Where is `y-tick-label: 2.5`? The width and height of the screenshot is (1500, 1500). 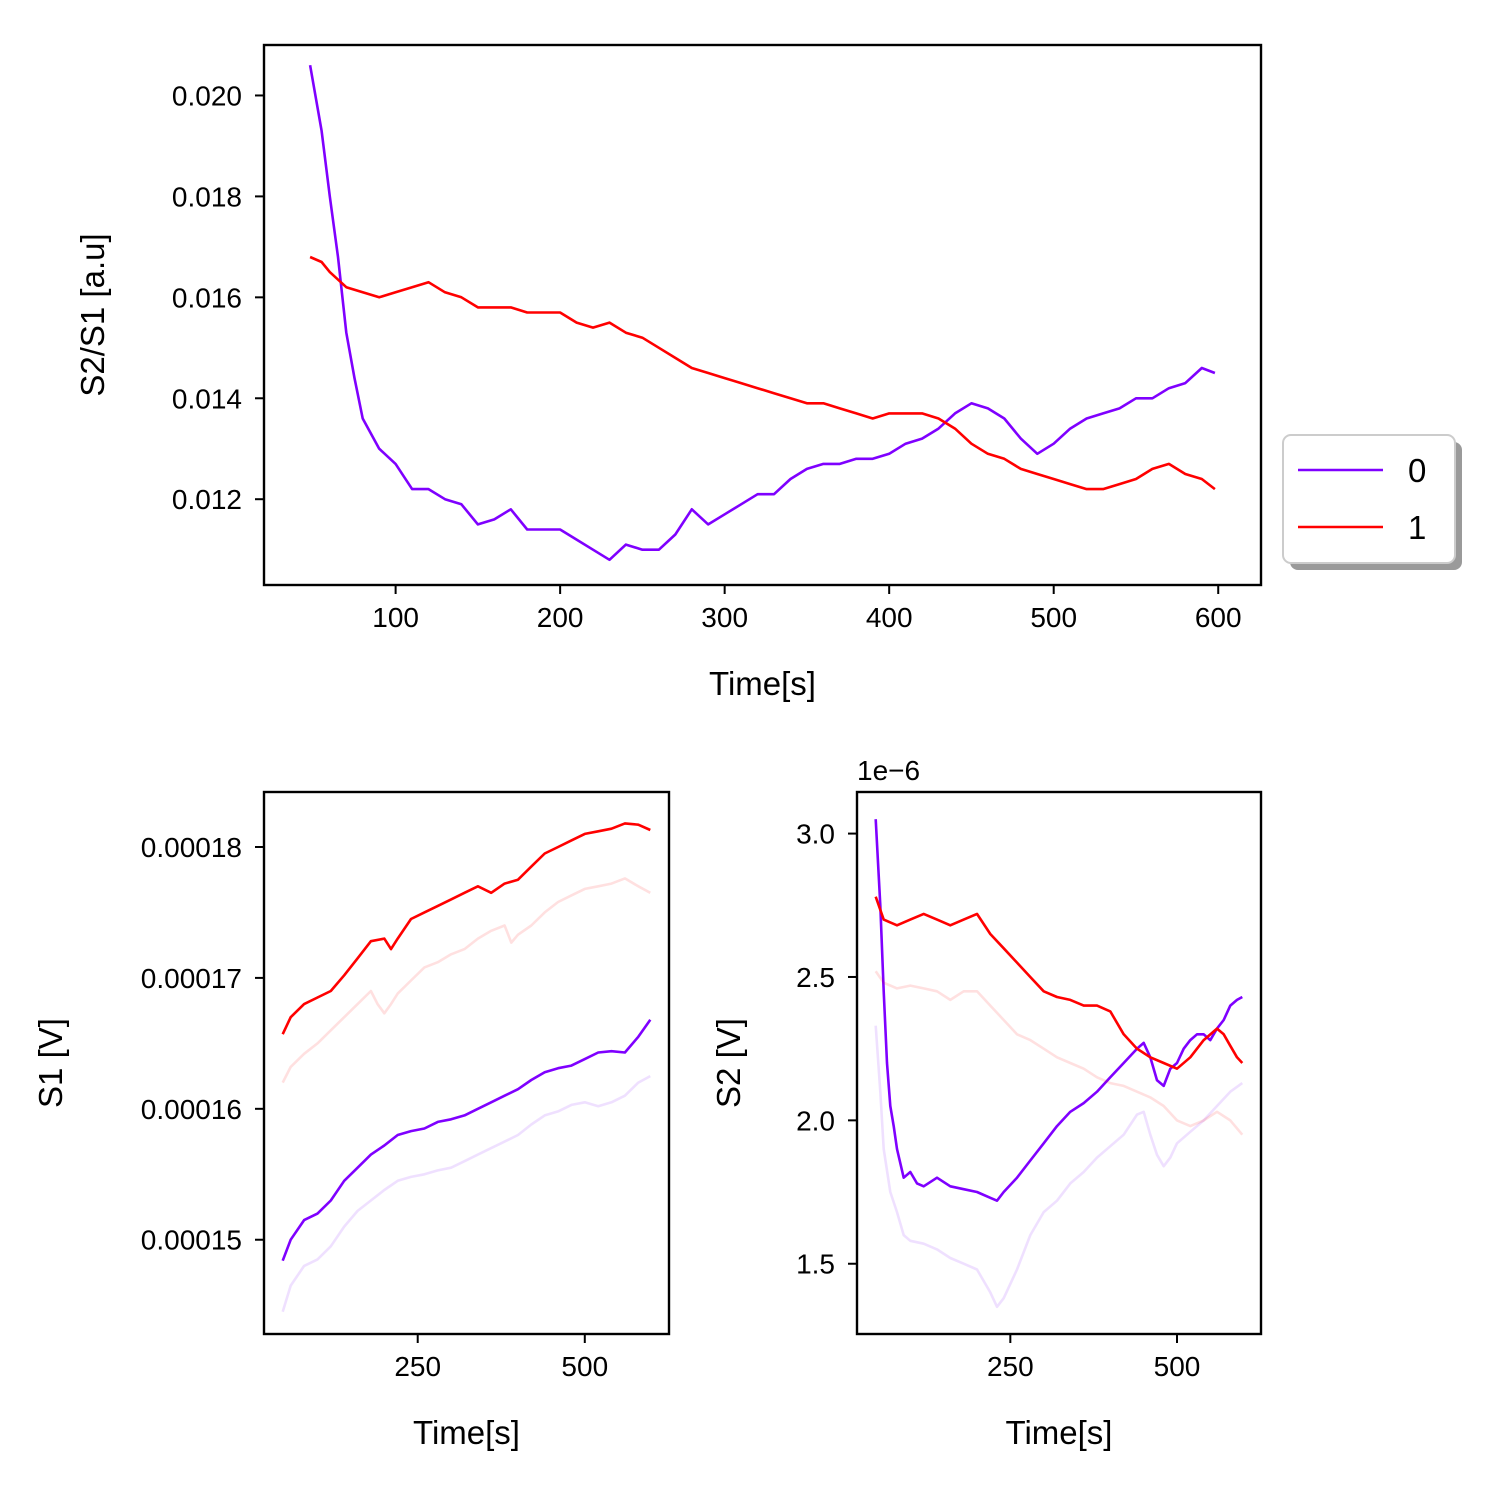 y-tick-label: 2.5 is located at coordinates (815, 977).